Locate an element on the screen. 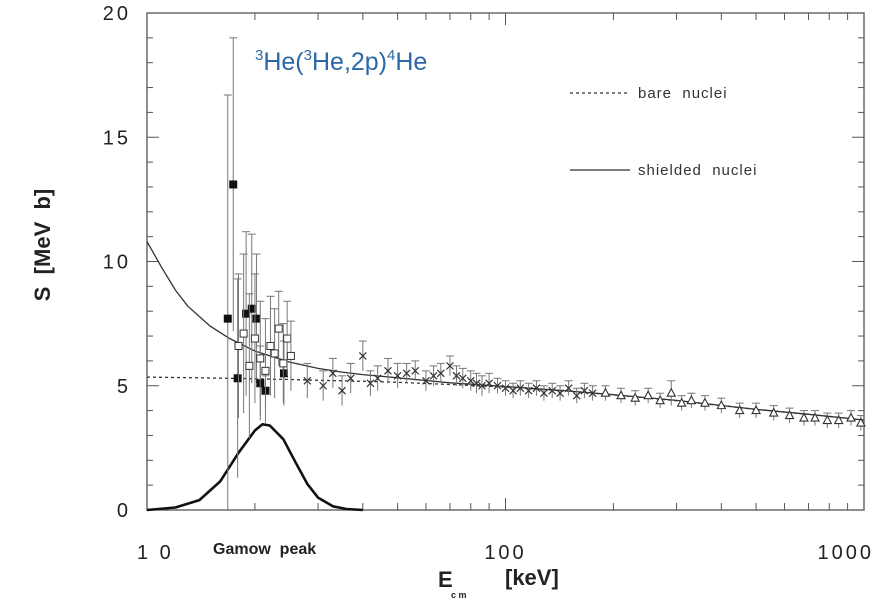 This screenshot has height=606, width=874. x-axis-label-subscript: c m is located at coordinates (459, 595).